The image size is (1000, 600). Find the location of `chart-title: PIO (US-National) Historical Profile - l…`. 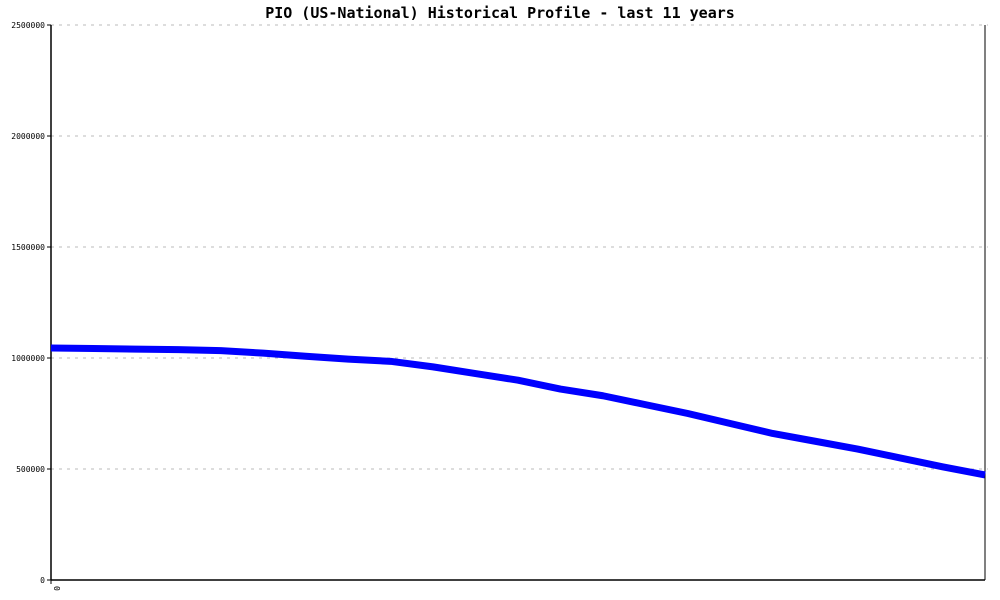

chart-title: PIO (US-National) Historical Profile - l… is located at coordinates (500, 13).